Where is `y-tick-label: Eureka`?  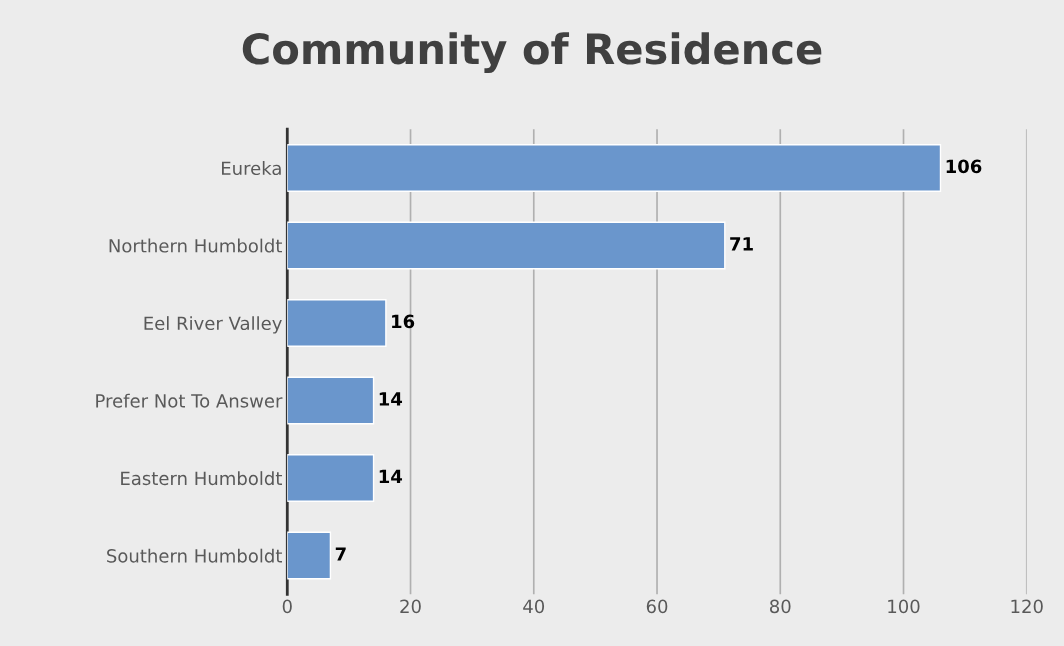
y-tick-label: Eureka is located at coordinates (251, 168).